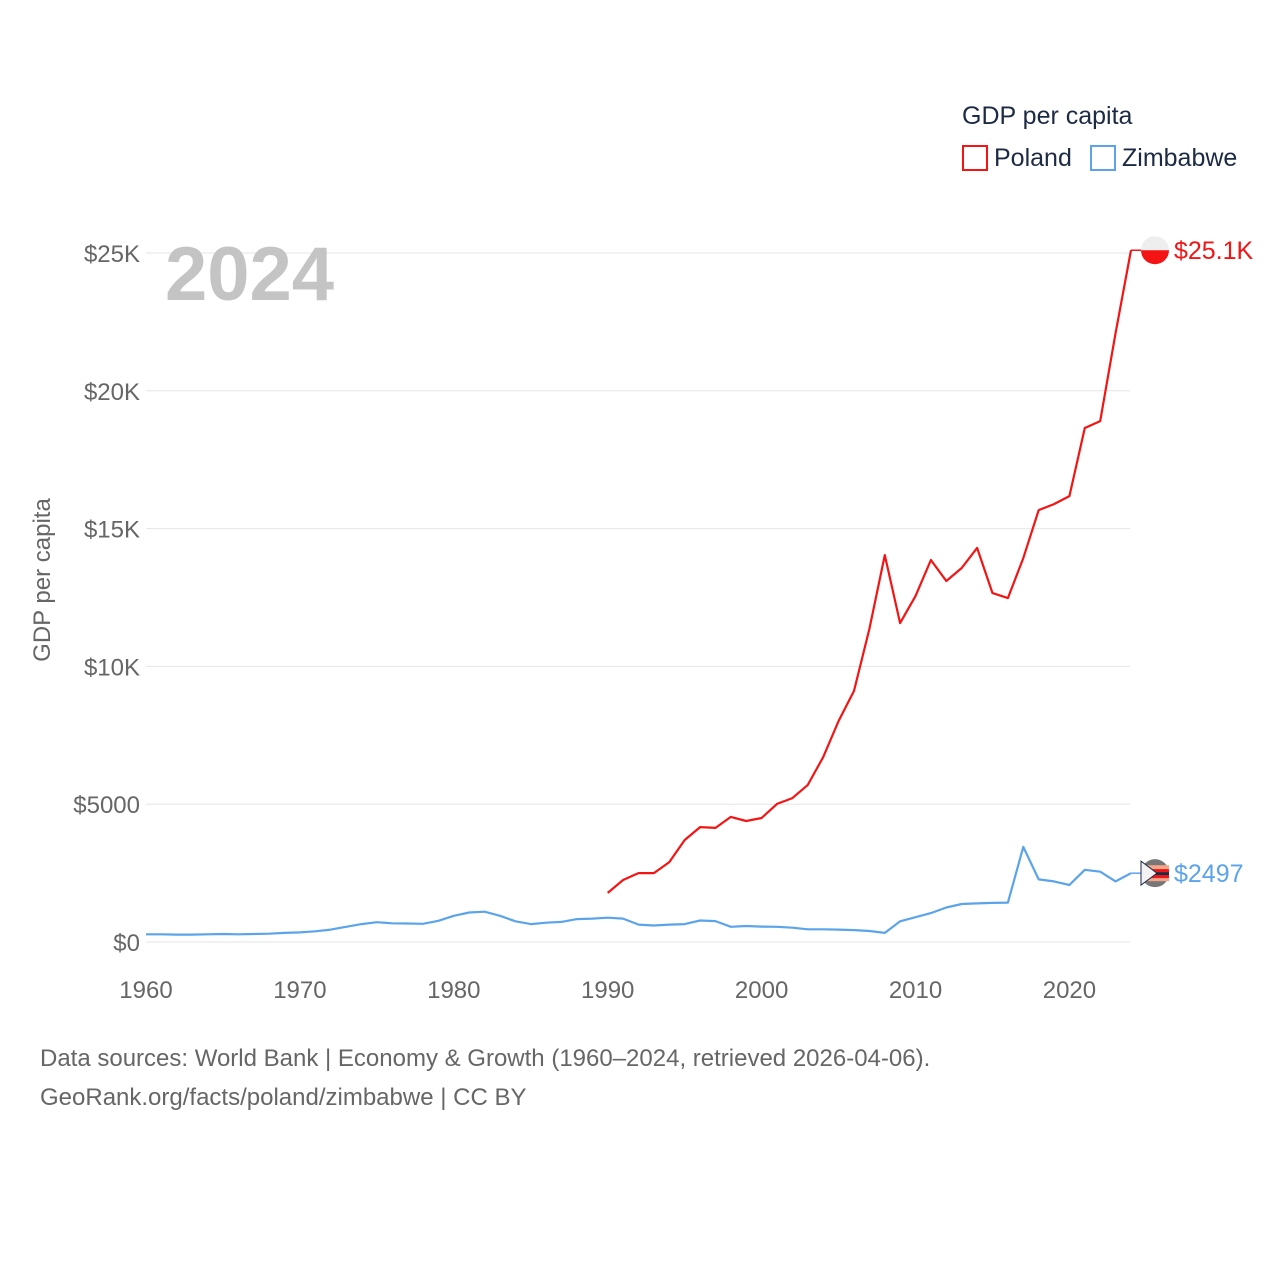 This screenshot has height=1280, width=1280. Describe the element at coordinates (112, 530) in the screenshot. I see `y-tick-label: $15K` at that location.